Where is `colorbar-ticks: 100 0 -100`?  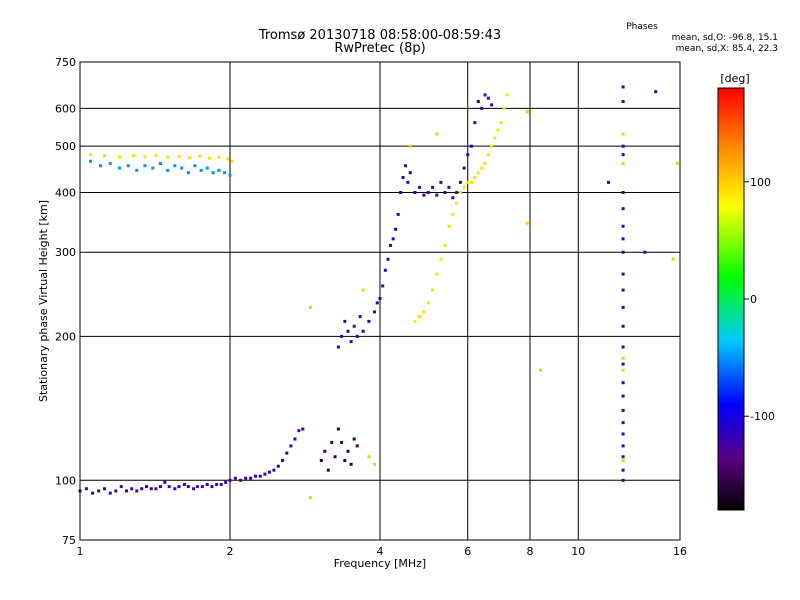
colorbar-ticks: 100 0 -100 is located at coordinates (759, 299).